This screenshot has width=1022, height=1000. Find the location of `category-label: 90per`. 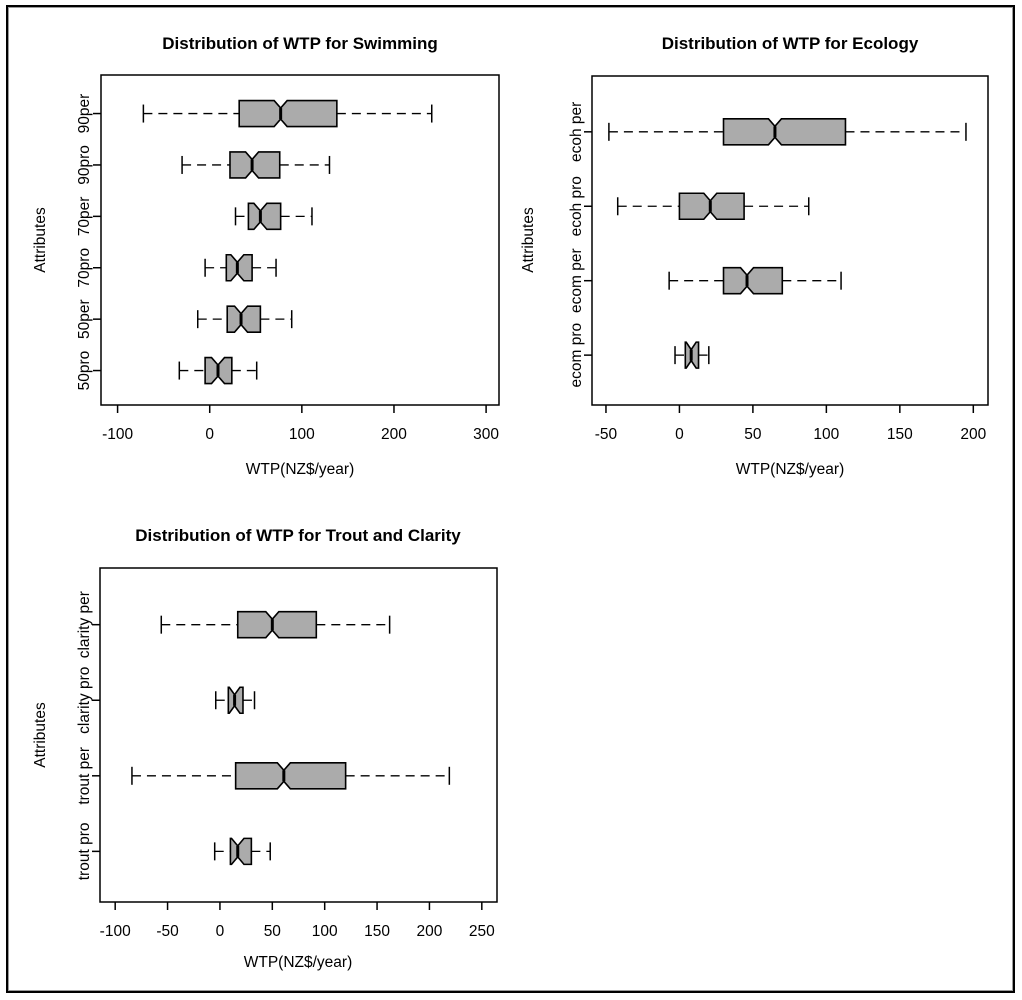

category-label: 90per is located at coordinates (84, 114).